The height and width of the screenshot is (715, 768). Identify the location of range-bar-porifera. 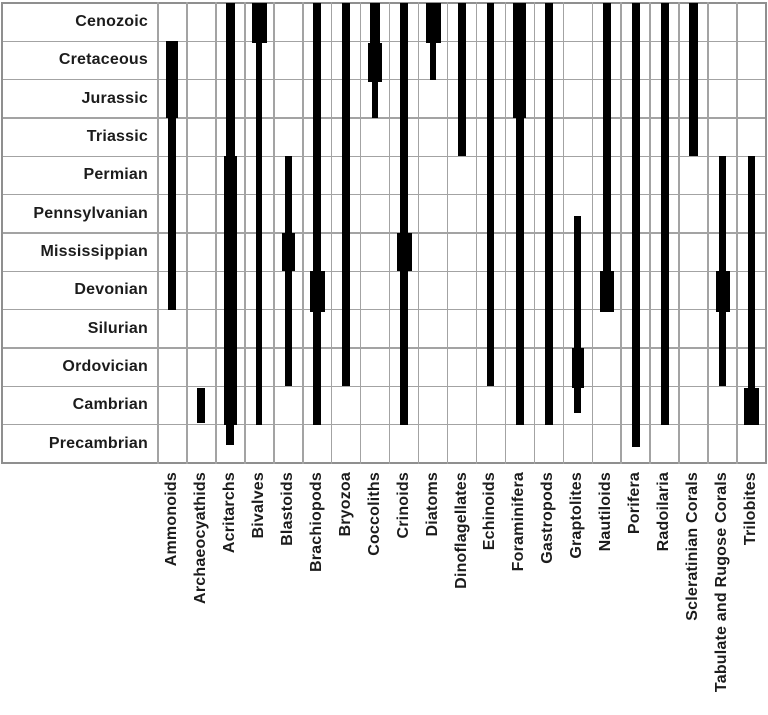
(635, 225).